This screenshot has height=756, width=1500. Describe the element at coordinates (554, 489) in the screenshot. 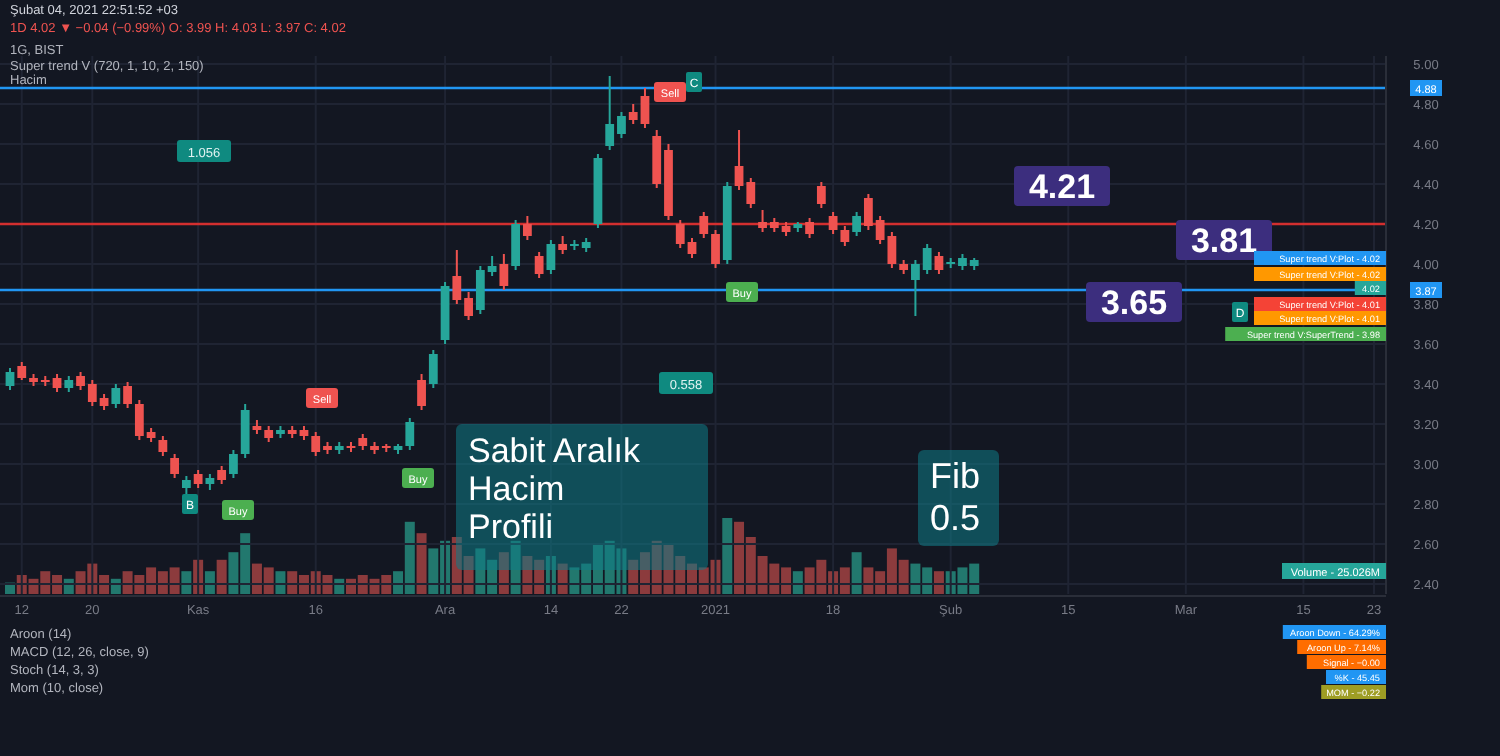

I see `annotation: Sabit Aralık Hacim Profili` at that location.